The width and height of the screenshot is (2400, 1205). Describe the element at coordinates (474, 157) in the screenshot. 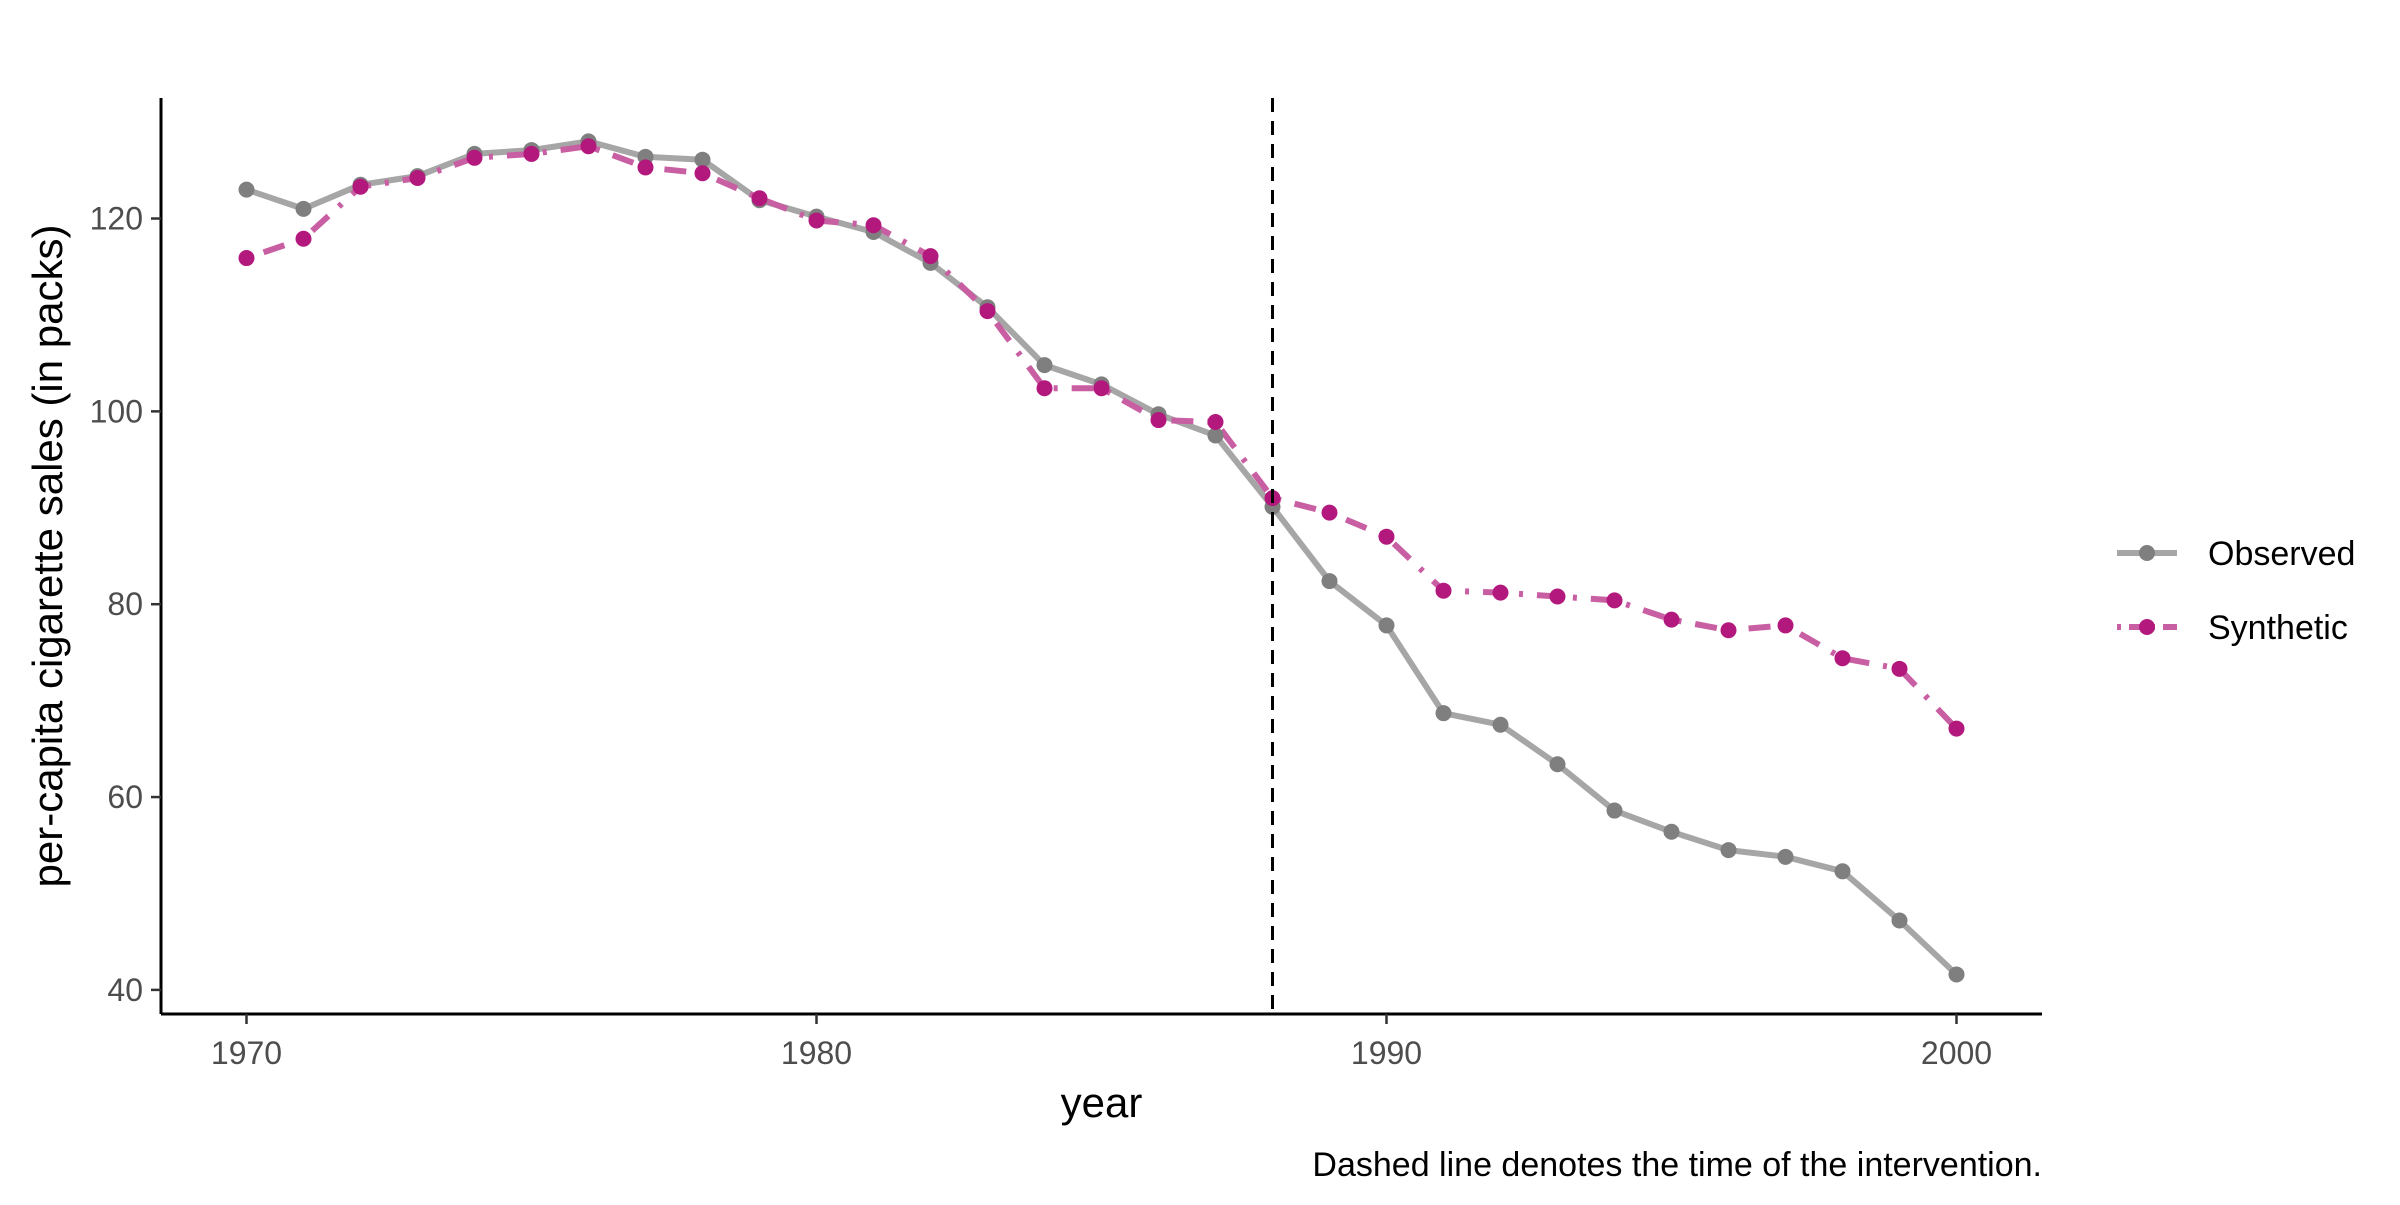

I see `data-point-synthetic-1974` at that location.